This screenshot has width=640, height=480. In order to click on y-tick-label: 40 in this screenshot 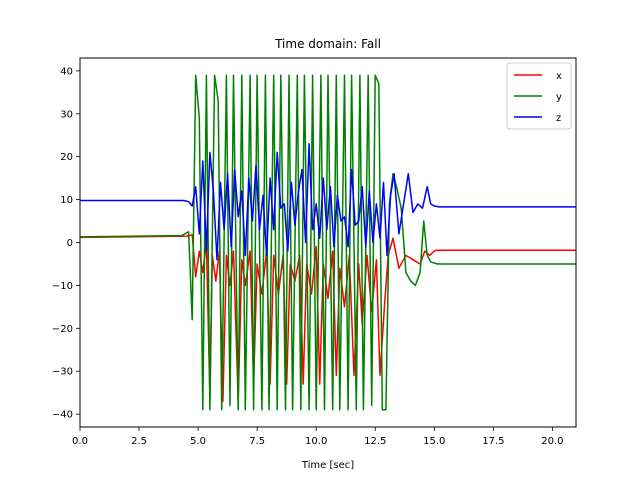, I will do `click(66, 71)`.